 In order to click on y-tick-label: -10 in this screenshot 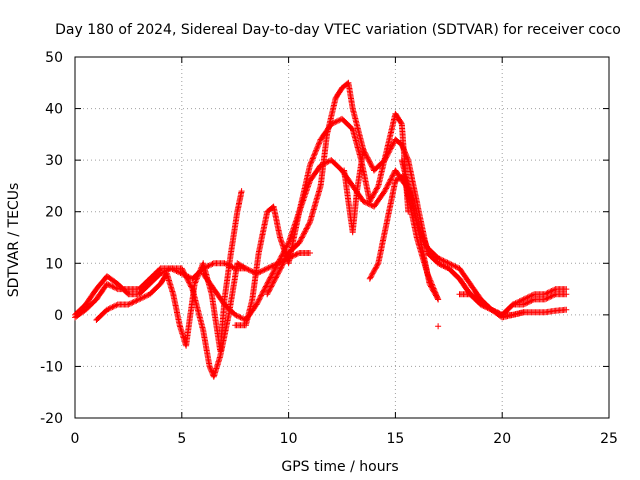, I will do `click(51, 367)`.